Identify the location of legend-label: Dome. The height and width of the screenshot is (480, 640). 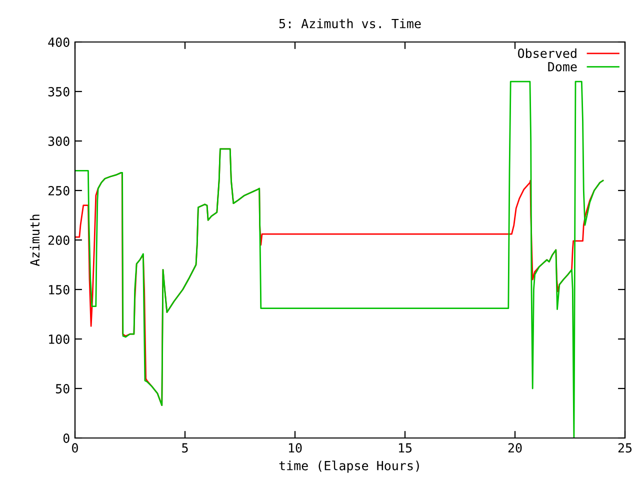
(562, 67).